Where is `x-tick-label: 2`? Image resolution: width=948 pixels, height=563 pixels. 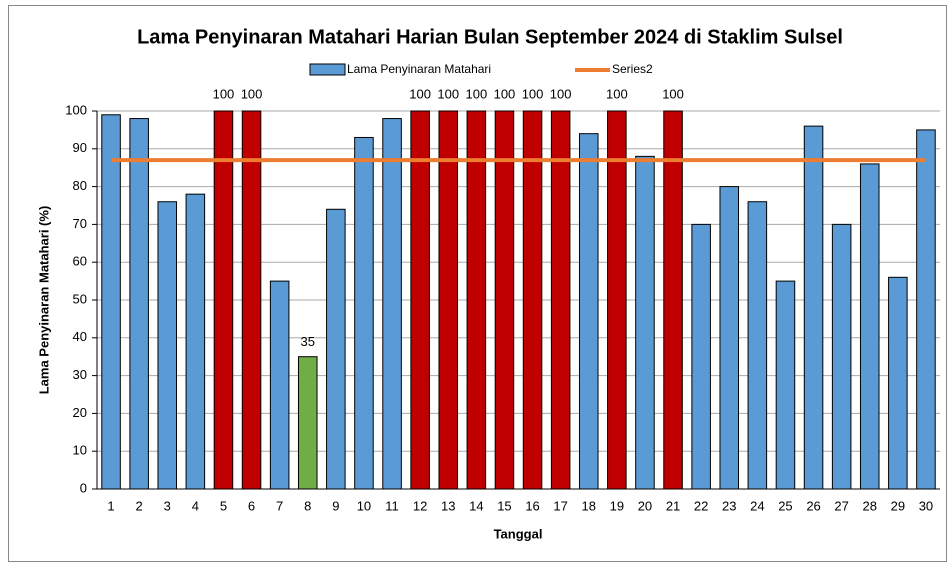 x-tick-label: 2 is located at coordinates (139, 505).